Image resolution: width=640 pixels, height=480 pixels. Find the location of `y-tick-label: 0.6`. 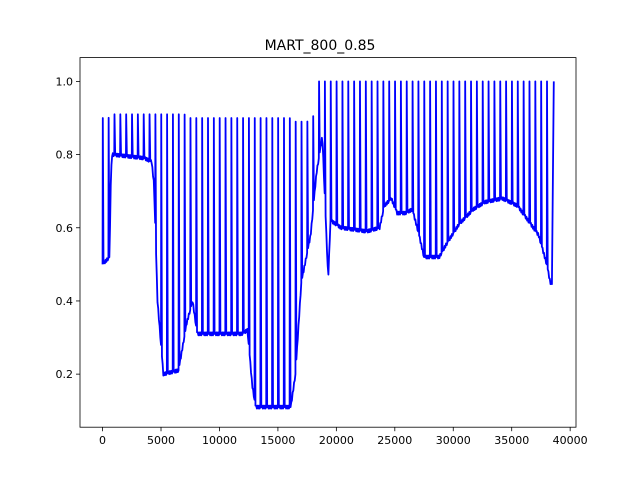

y-tick-label: 0.6 is located at coordinates (65, 228).